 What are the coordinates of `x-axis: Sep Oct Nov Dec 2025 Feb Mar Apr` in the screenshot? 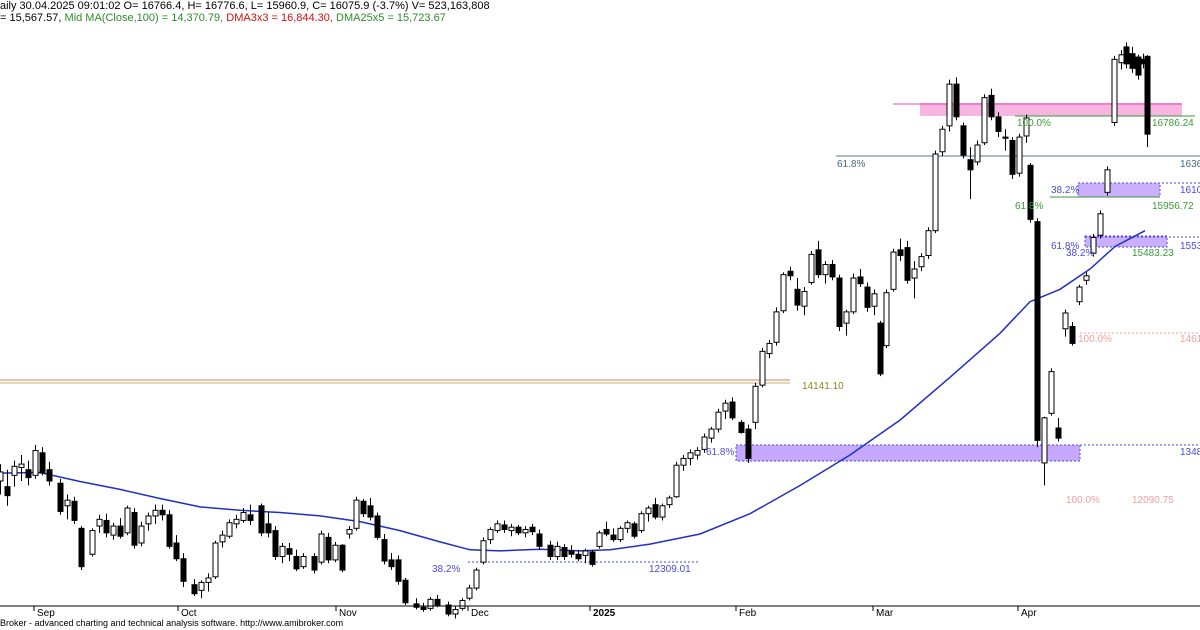 It's located at (600, 612).